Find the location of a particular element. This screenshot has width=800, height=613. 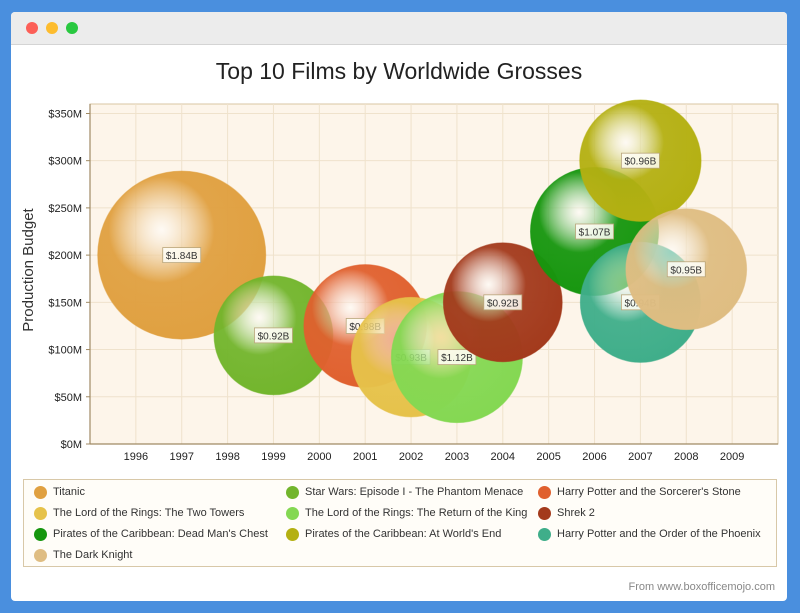

legend-item: The Lord of the Rings: The Two Towers is located at coordinates (139, 513).